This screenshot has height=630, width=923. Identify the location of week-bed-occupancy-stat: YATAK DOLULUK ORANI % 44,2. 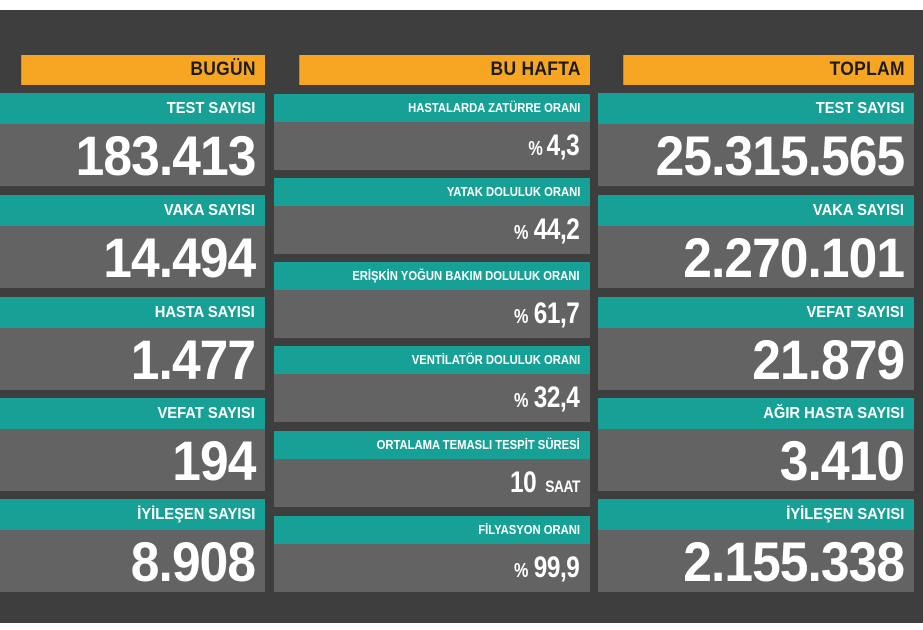
(432, 216).